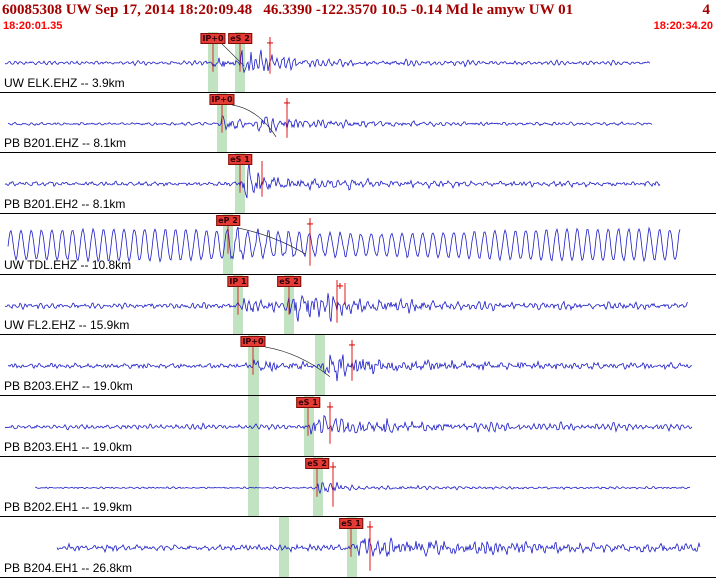  Describe the element at coordinates (358, 25) in the screenshot. I see `time-axis: 18:20:01.35 18:20:34.20` at that location.